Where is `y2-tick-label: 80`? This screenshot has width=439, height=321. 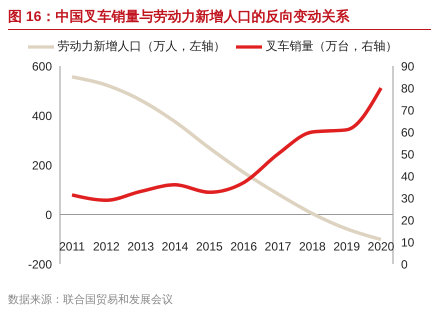 y2-tick-label: 80 is located at coordinates (408, 88).